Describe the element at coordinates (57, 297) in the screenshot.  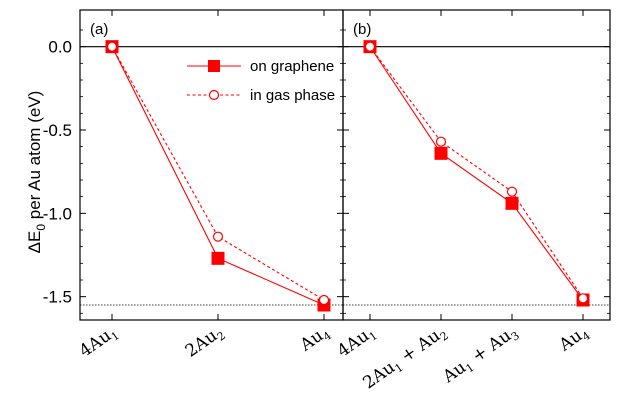
I see `y-tick-label: -1.5` at that location.